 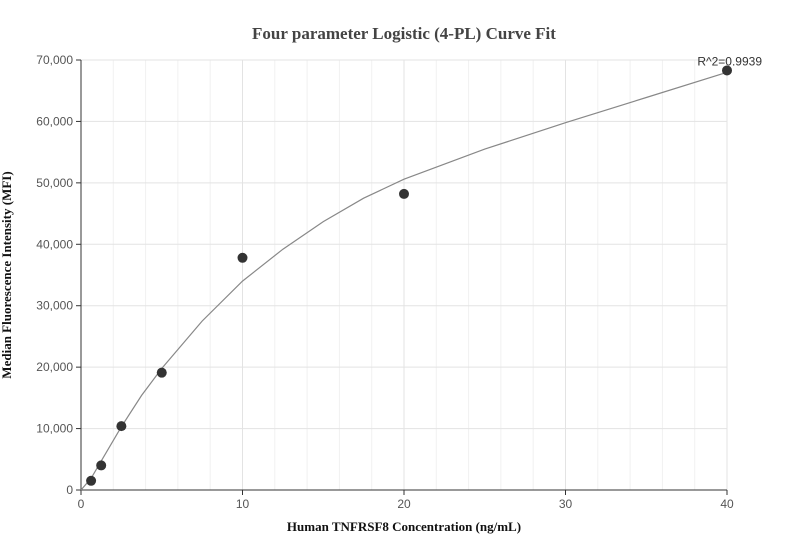 I want to click on x-tick-label: 20, so click(x=404, y=504).